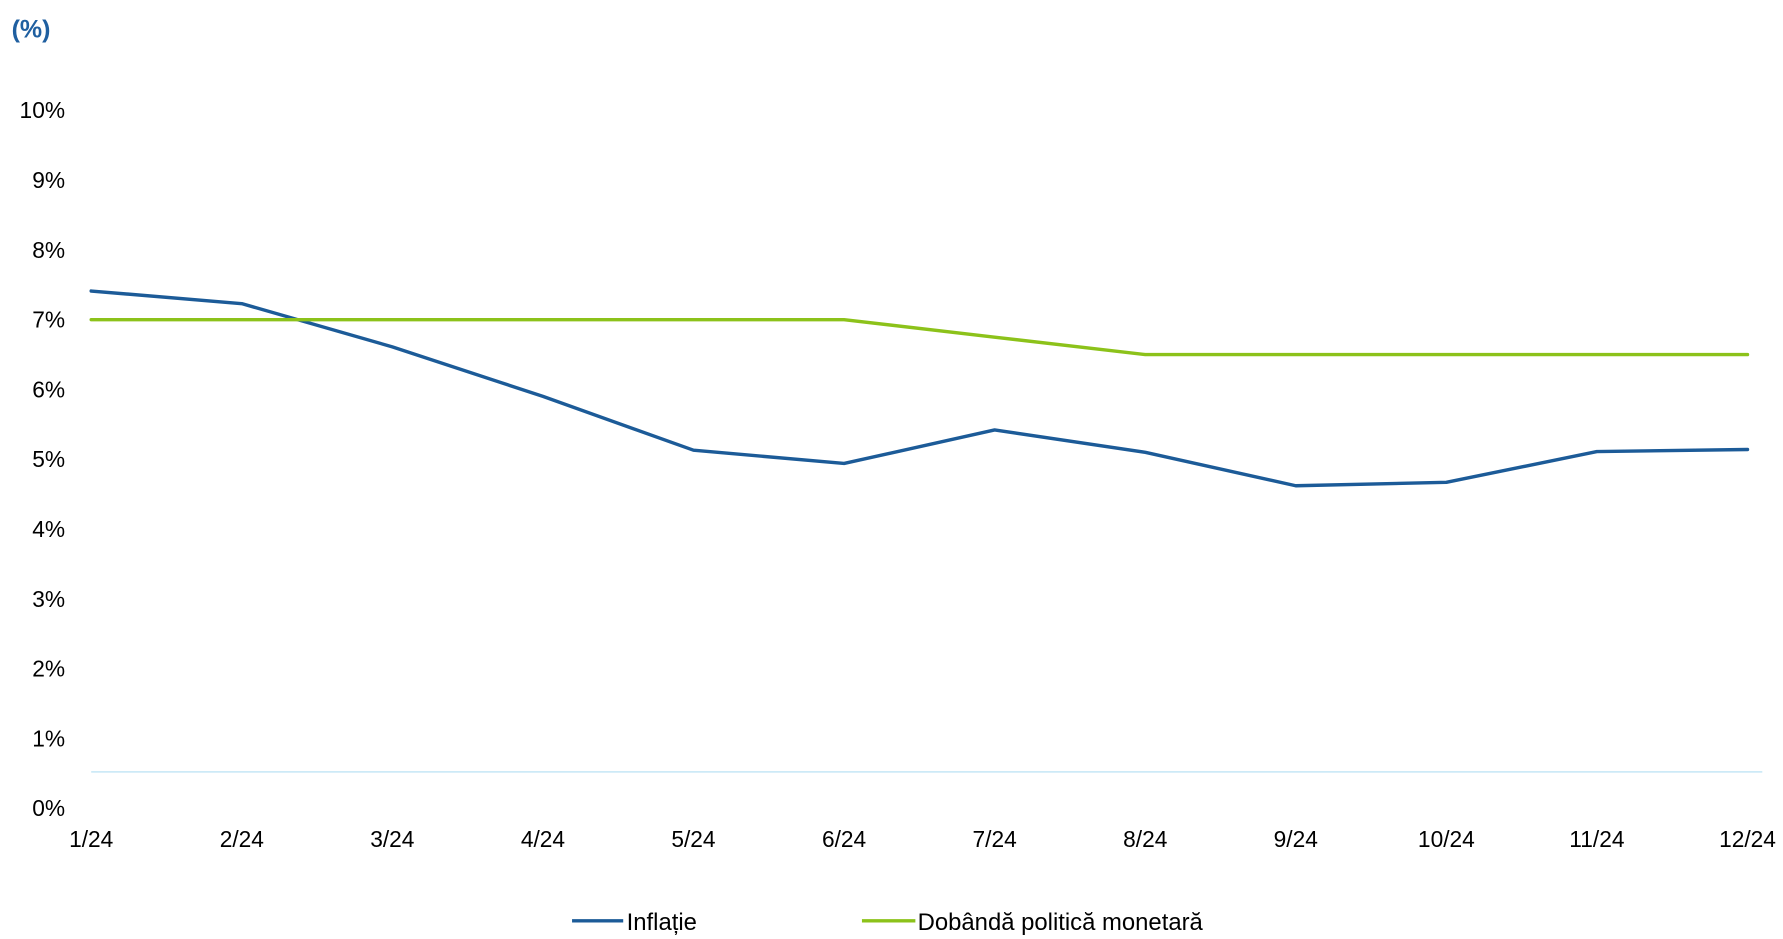 This screenshot has width=1783, height=939. What do you see at coordinates (91, 839) in the screenshot?
I see `x-tick-label: 1/24` at bounding box center [91, 839].